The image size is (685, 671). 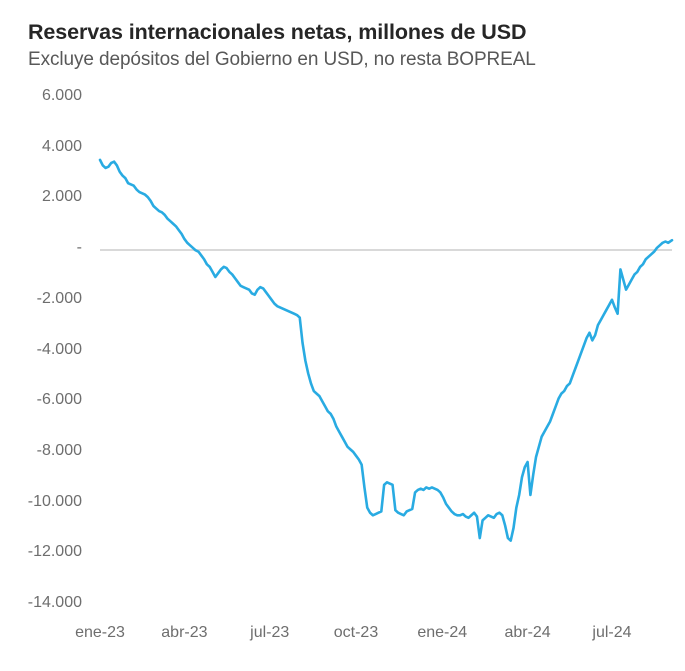 What do you see at coordinates (61, 95) in the screenshot?
I see `y-tick-label: 6.000` at bounding box center [61, 95].